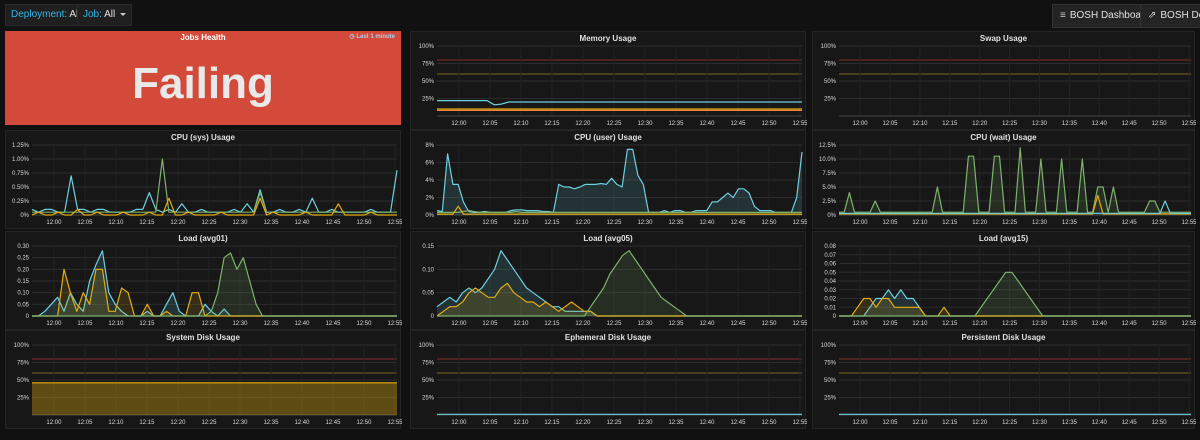 This screenshot has width=1200, height=440. Describe the element at coordinates (21, 160) in the screenshot. I see `y-tick-label: 1.00%` at that location.